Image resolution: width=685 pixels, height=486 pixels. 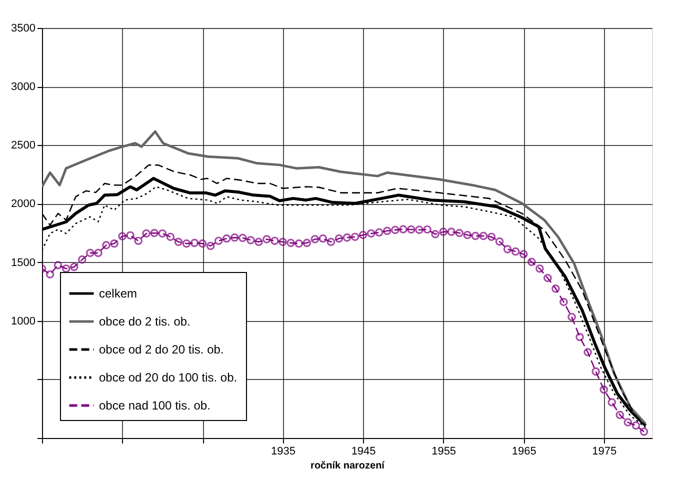 I want to click on y-tick-label: 3500, so click(x=23, y=28).